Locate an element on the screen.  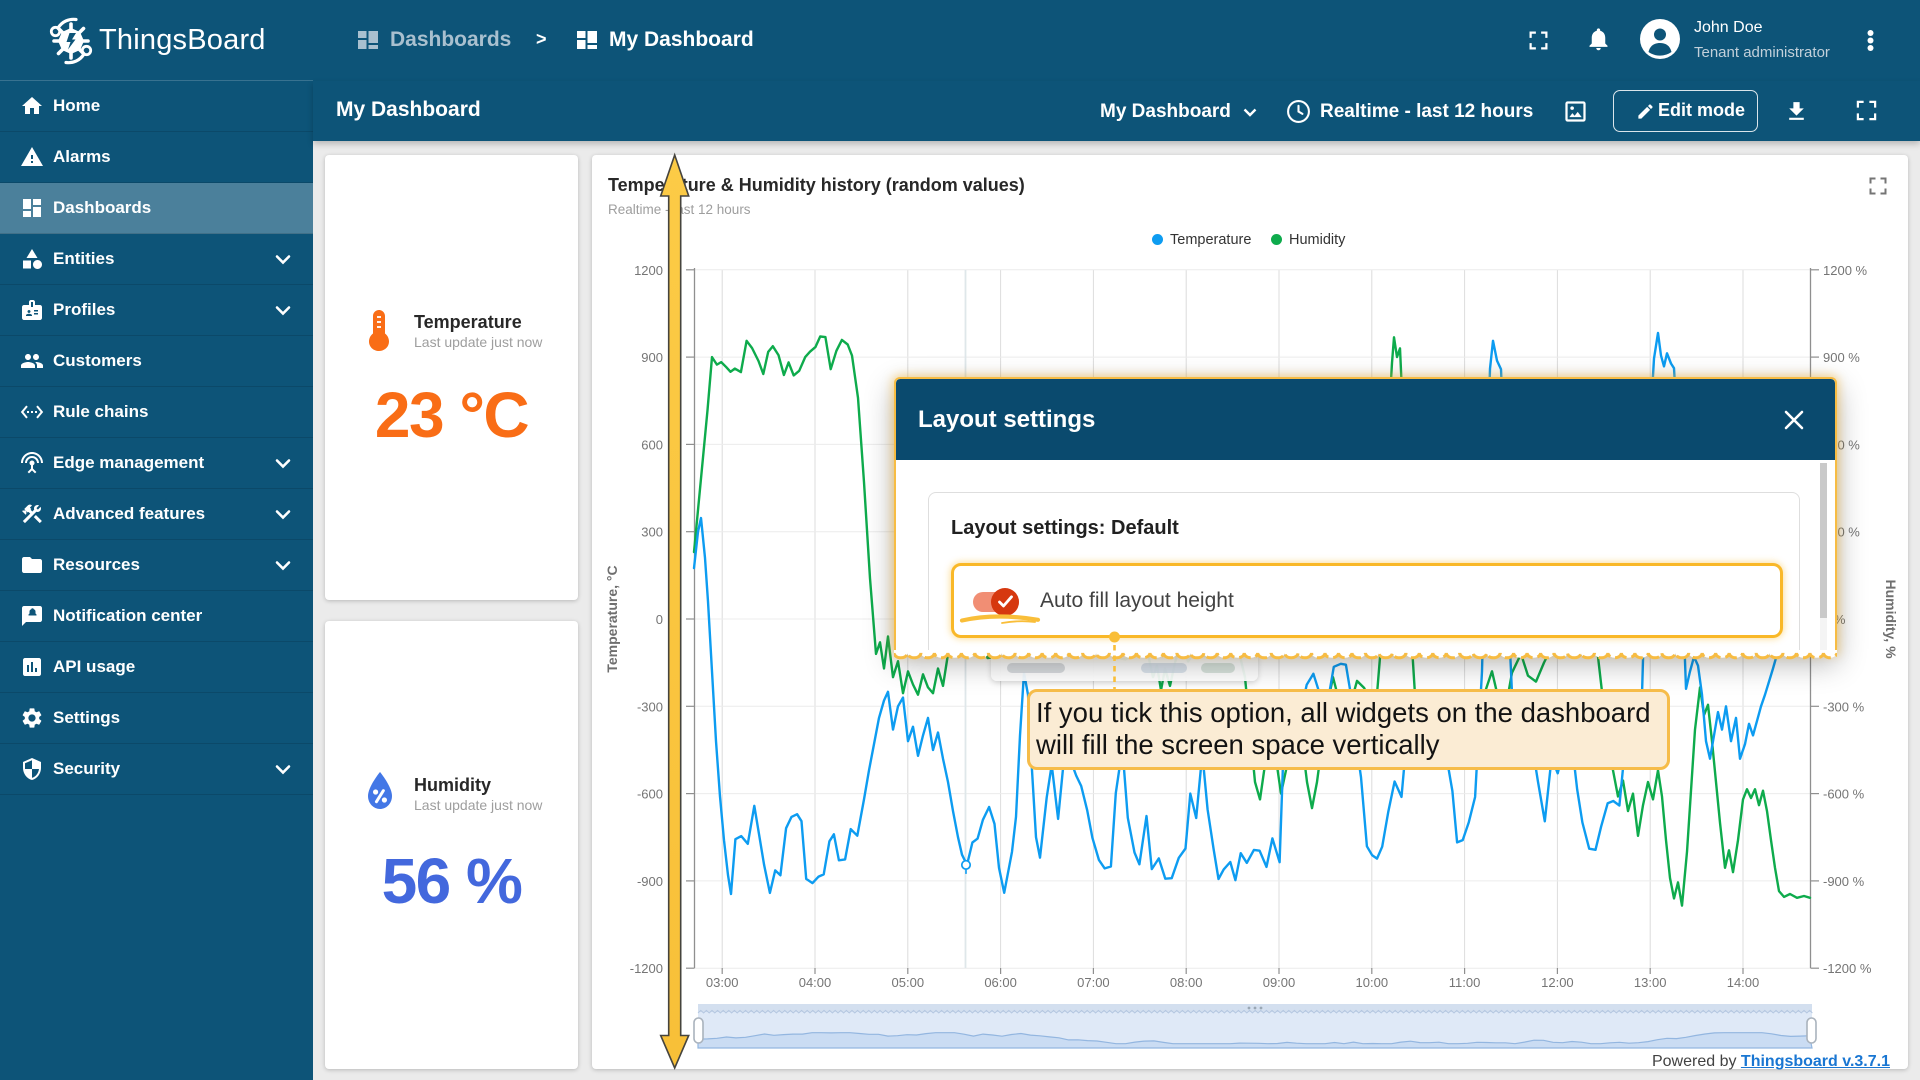
svg-text: 900 is located at coordinates (652, 357).